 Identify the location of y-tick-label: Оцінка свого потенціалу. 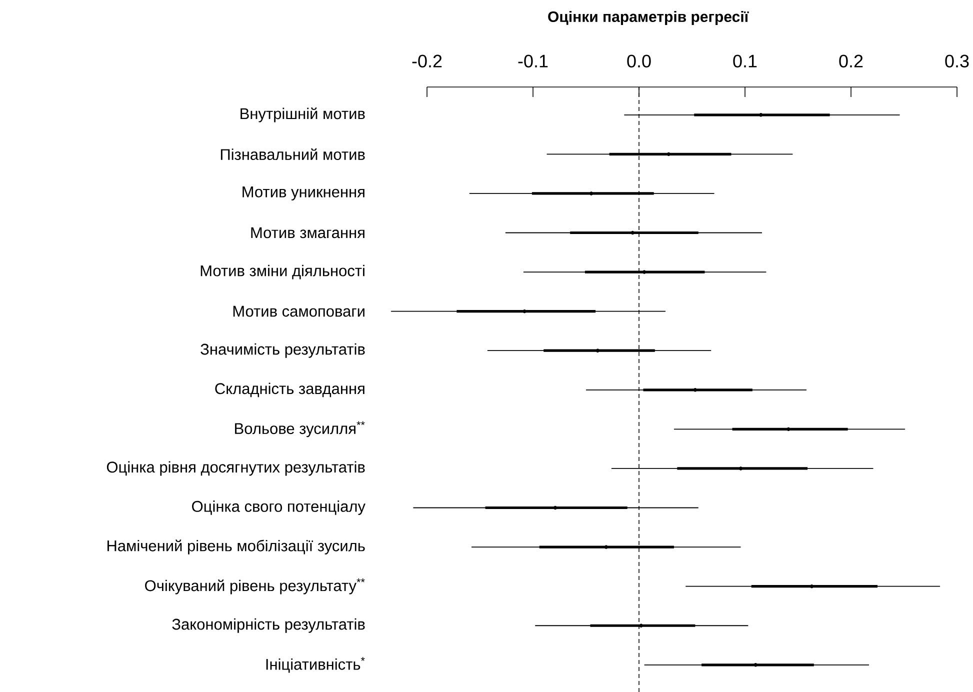
(279, 507).